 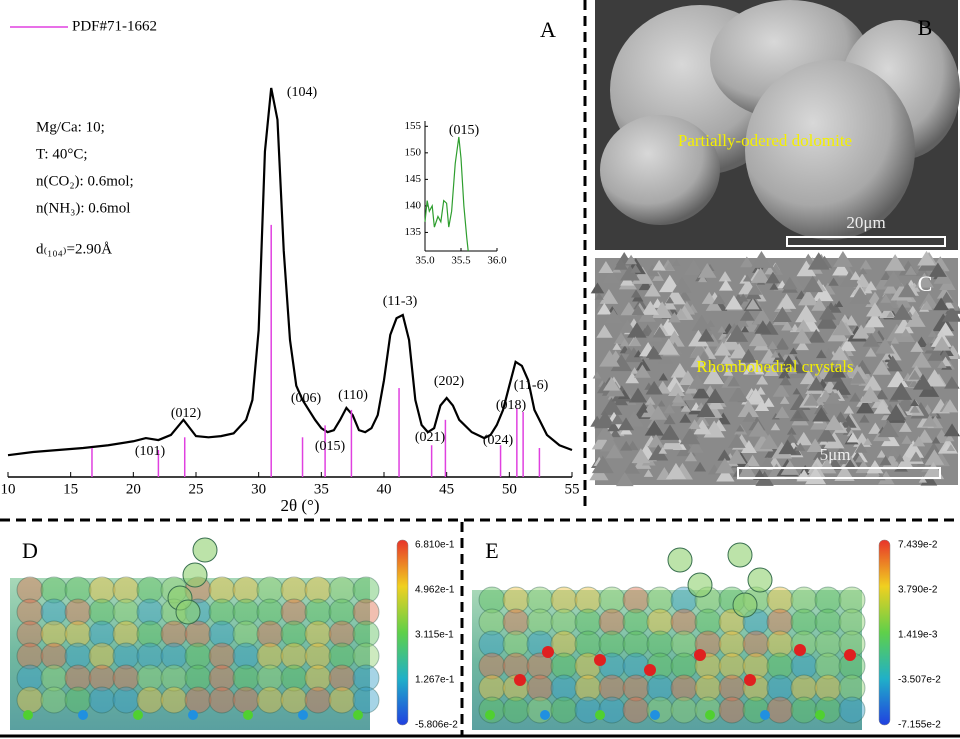 What do you see at coordinates (196, 489) in the screenshot?
I see `x-tick-label: 25` at bounding box center [196, 489].